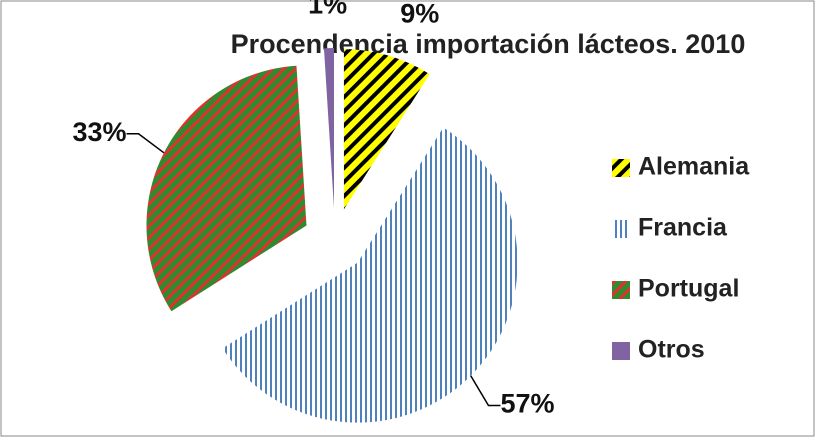 This screenshot has width=816, height=443. Describe the element at coordinates (488, 44) in the screenshot. I see `chart-title: Procendencia importación lácteos. 2010` at that location.